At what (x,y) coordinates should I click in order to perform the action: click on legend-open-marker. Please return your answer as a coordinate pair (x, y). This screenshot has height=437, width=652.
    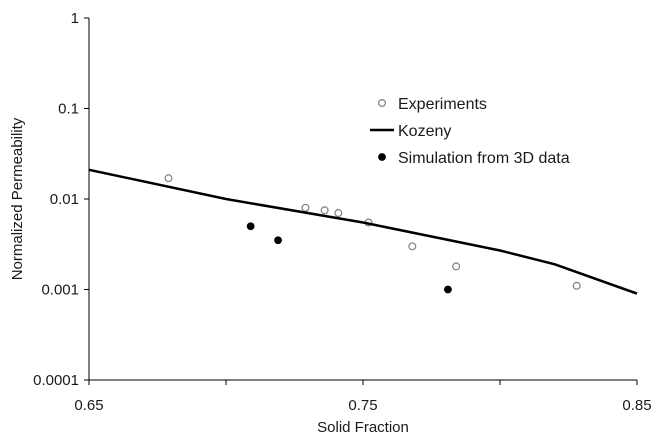
    Looking at the image, I should click on (382, 102).